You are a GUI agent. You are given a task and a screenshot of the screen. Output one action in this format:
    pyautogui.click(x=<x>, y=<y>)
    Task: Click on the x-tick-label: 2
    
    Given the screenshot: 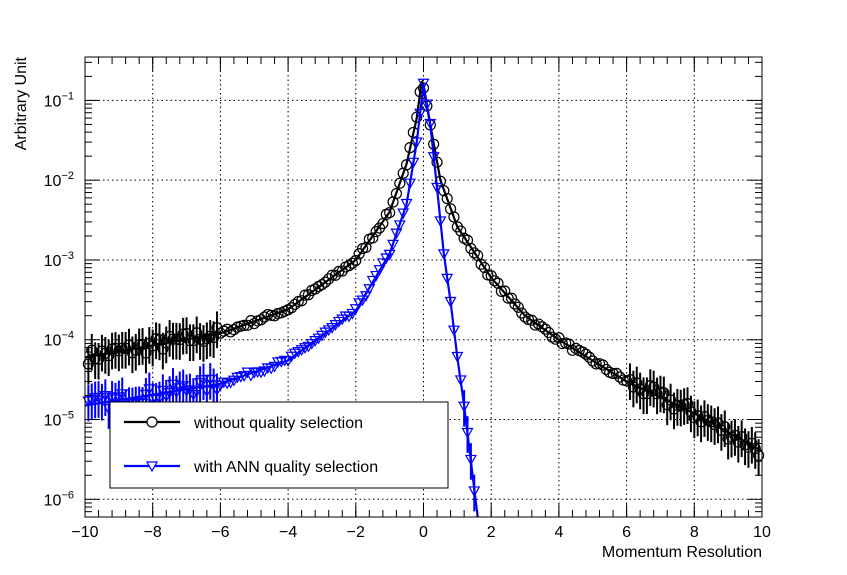 What is the action you would take?
    pyautogui.click(x=491, y=532)
    